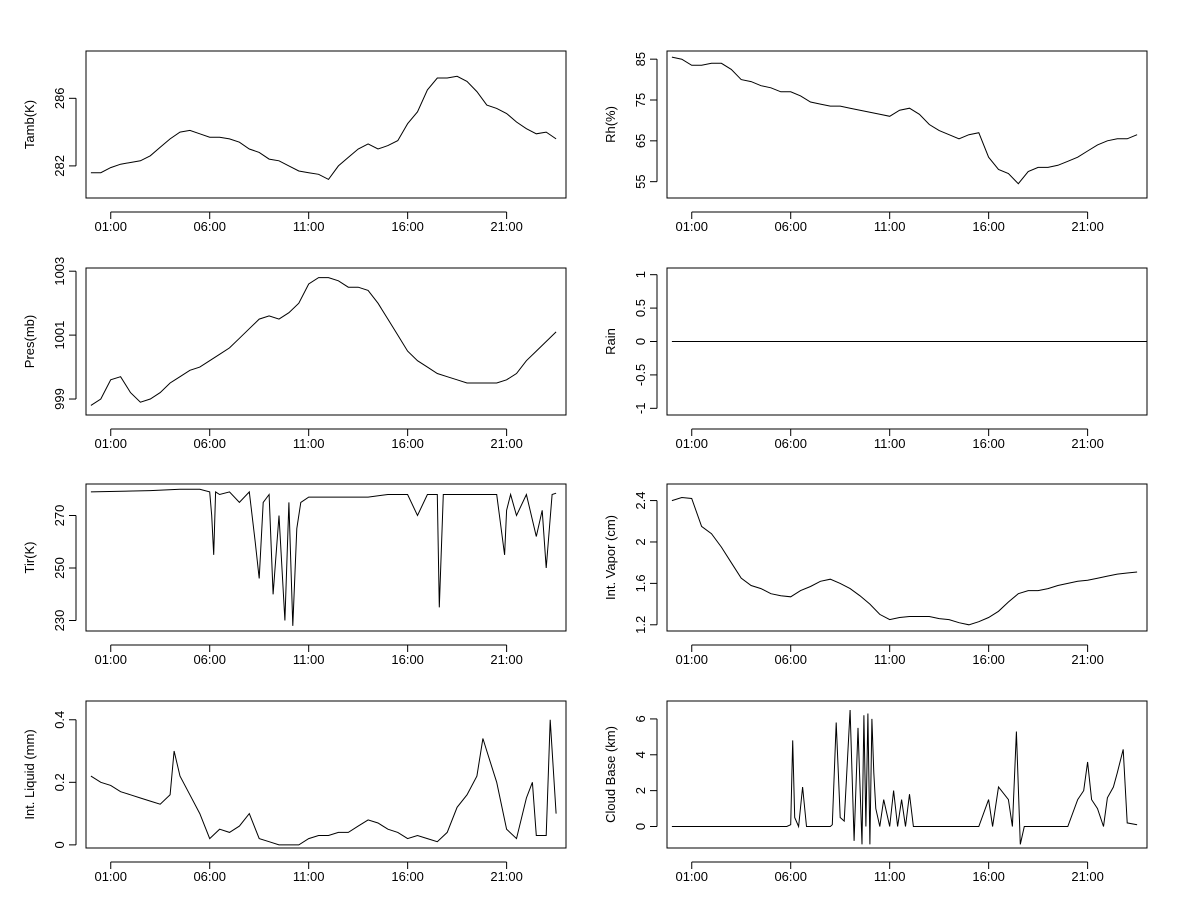 The image size is (1200, 900). What do you see at coordinates (904, 561) in the screenshot?
I see `series-line-vapor` at bounding box center [904, 561].